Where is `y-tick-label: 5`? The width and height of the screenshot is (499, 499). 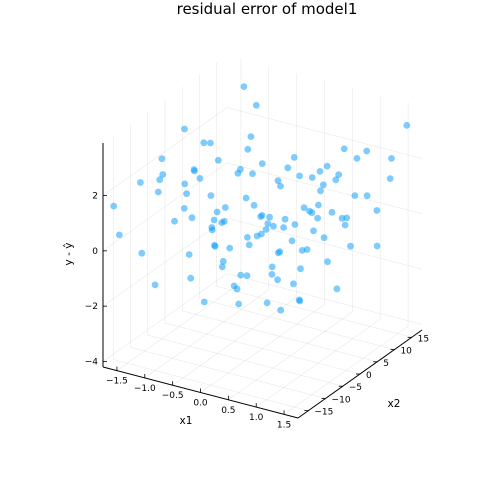 y-tick-label: 5 is located at coordinates (386, 364).